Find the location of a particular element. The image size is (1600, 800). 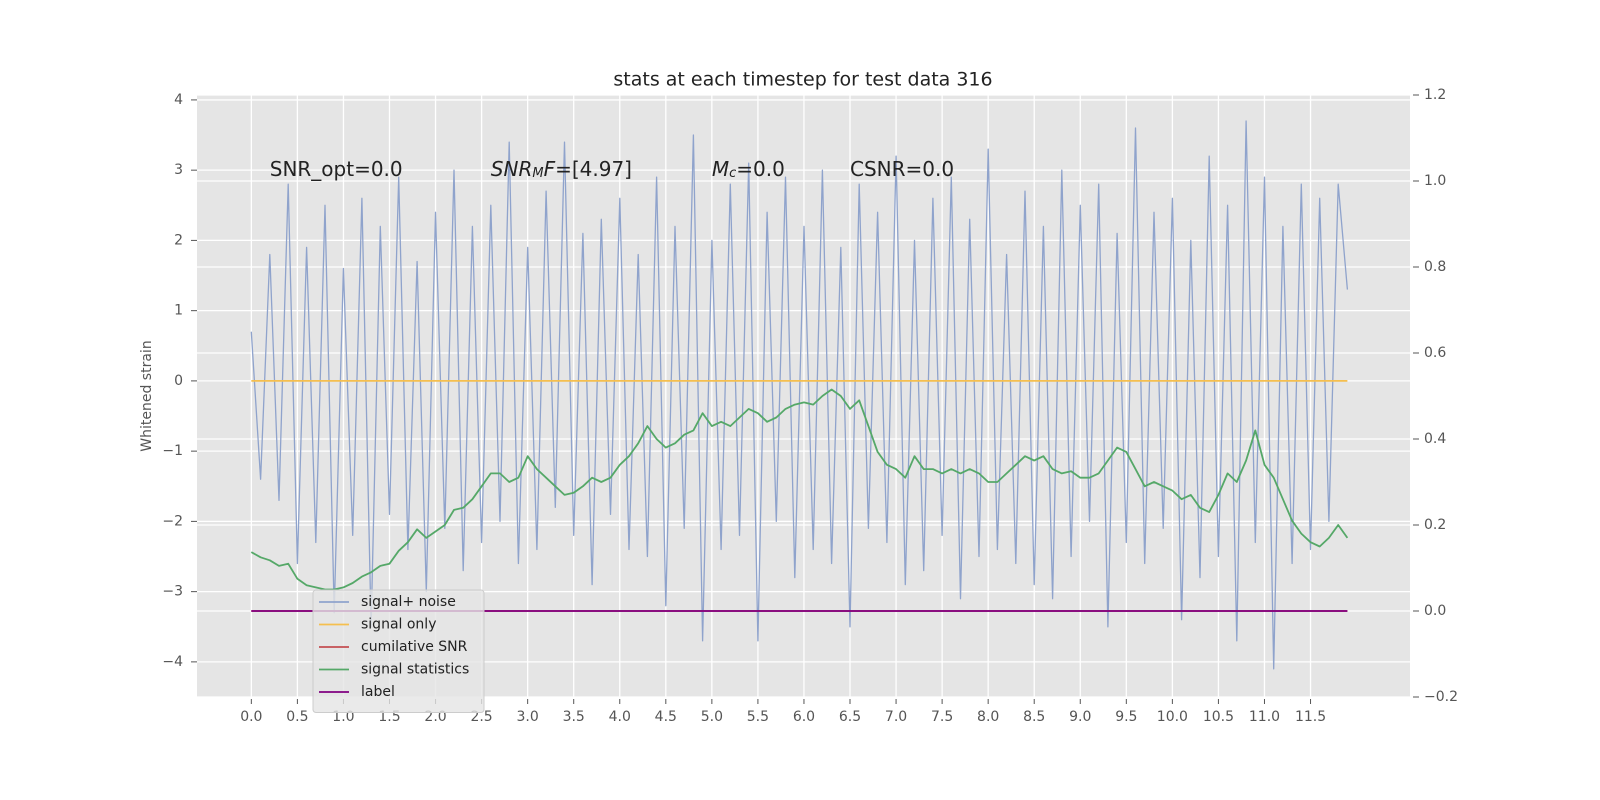

annotation: SNR_opt=0.0 is located at coordinates (336, 169).